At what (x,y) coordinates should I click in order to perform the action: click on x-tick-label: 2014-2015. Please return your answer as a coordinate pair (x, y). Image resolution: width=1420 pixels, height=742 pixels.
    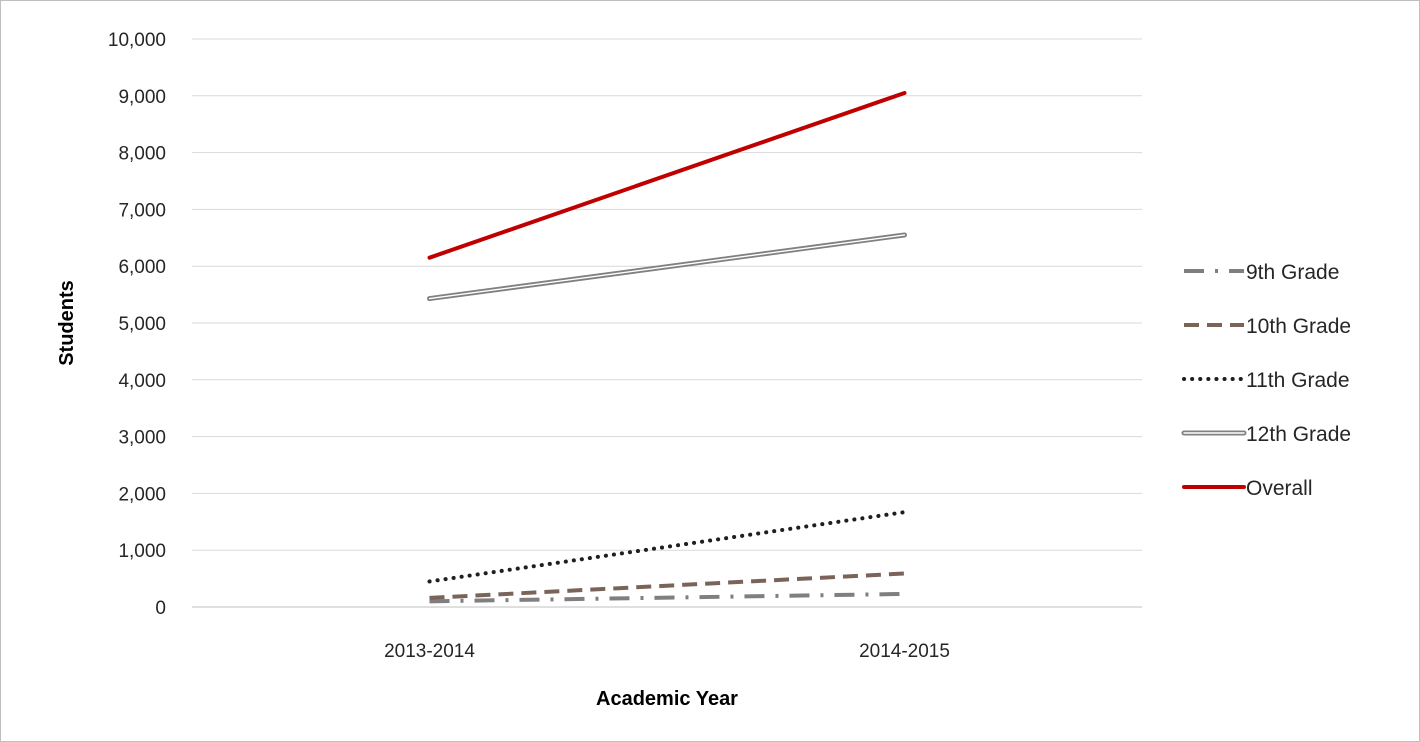
    Looking at the image, I should click on (904, 651).